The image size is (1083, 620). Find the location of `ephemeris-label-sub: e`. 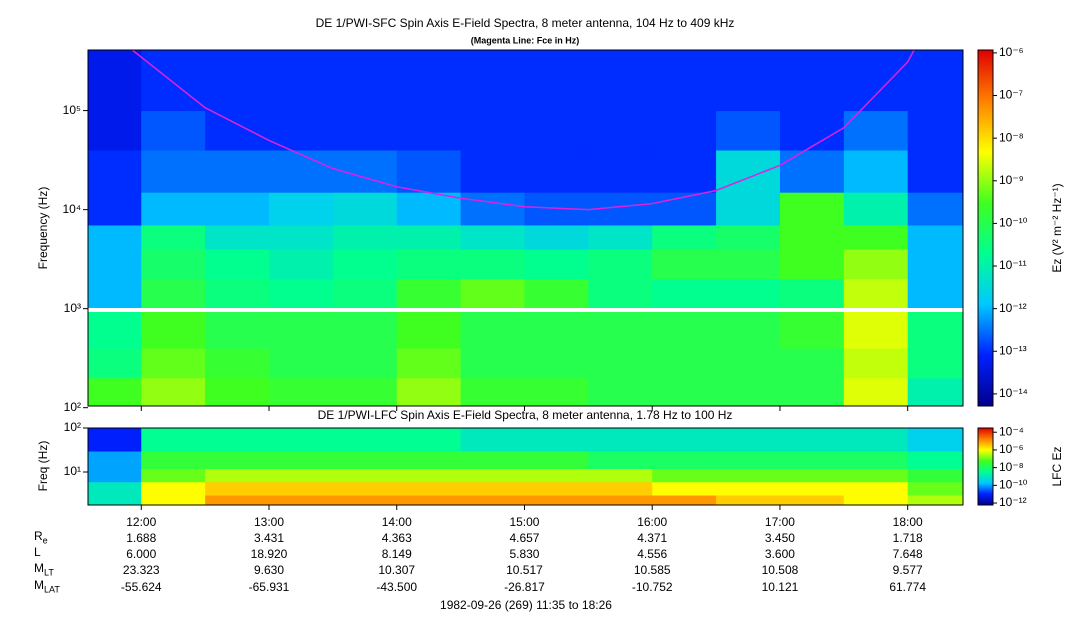

ephemeris-label-sub: e is located at coordinates (45, 540).